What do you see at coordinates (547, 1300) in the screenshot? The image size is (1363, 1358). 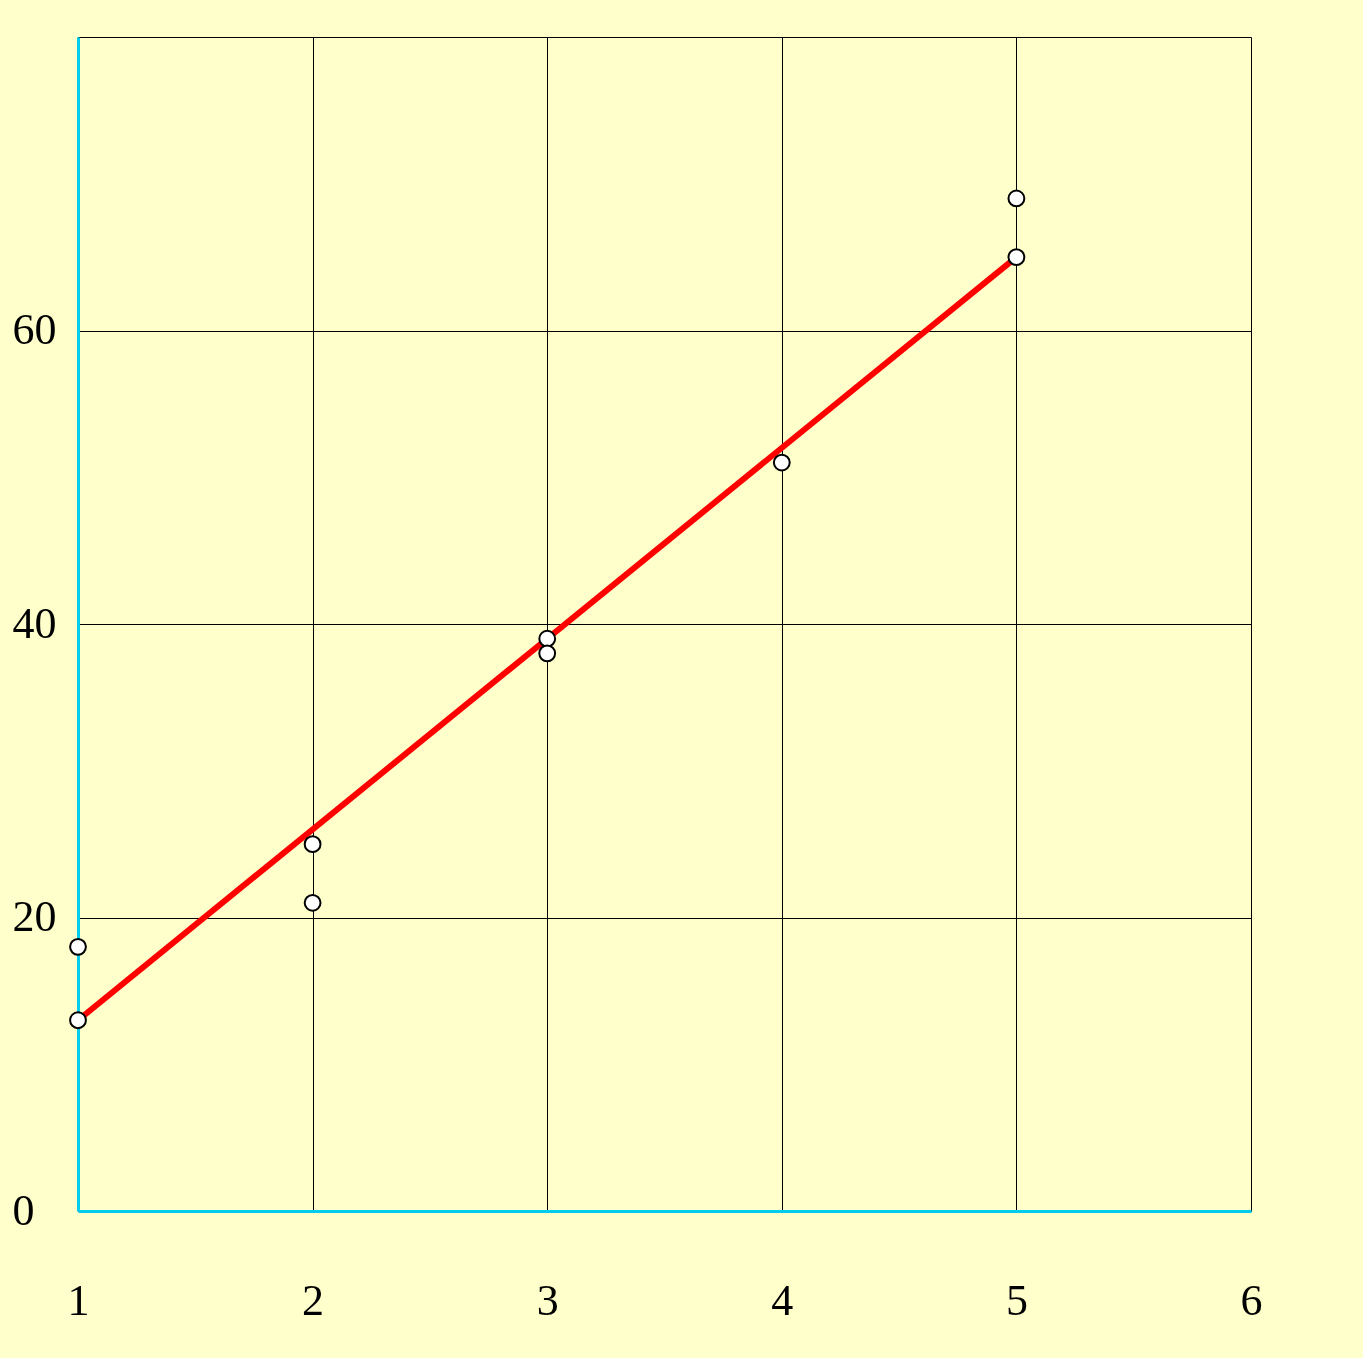 I see `x-tick-label: 3` at bounding box center [547, 1300].